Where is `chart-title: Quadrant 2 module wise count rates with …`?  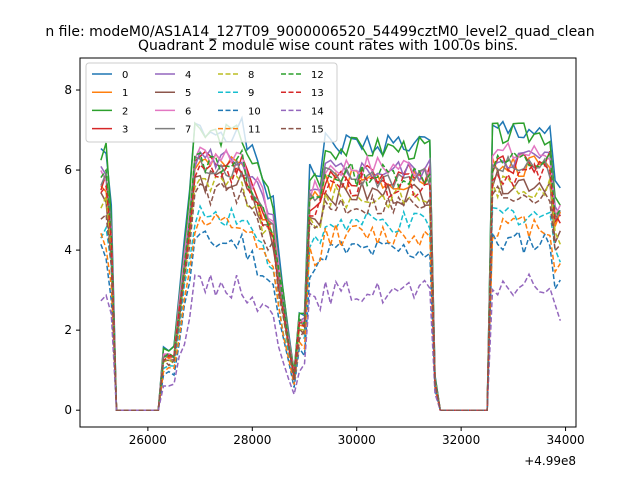 chart-title: Quadrant 2 module wise count rates with … is located at coordinates (328, 46).